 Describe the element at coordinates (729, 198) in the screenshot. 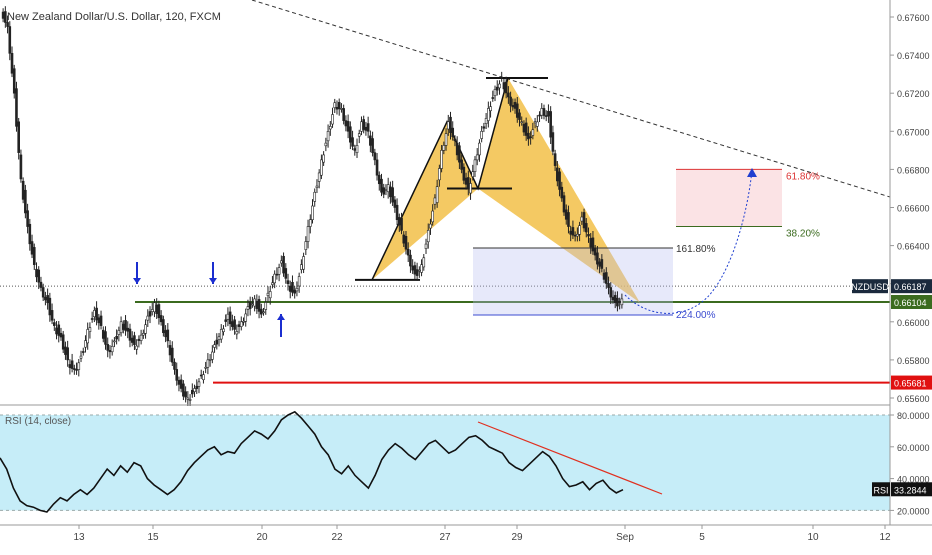

I see `target-box` at that location.